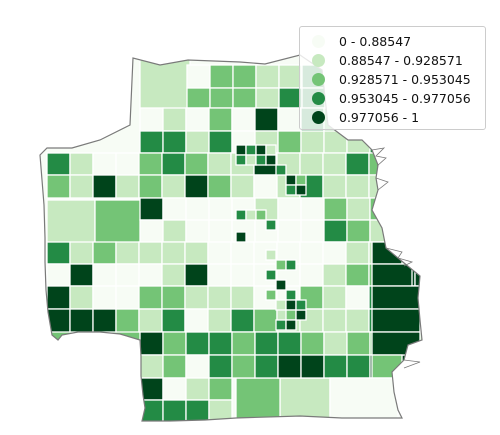 The image size is (500, 435). Describe the element at coordinates (398, 60) in the screenshot. I see `legend-item: 0.88547 - 0.928571` at that location.